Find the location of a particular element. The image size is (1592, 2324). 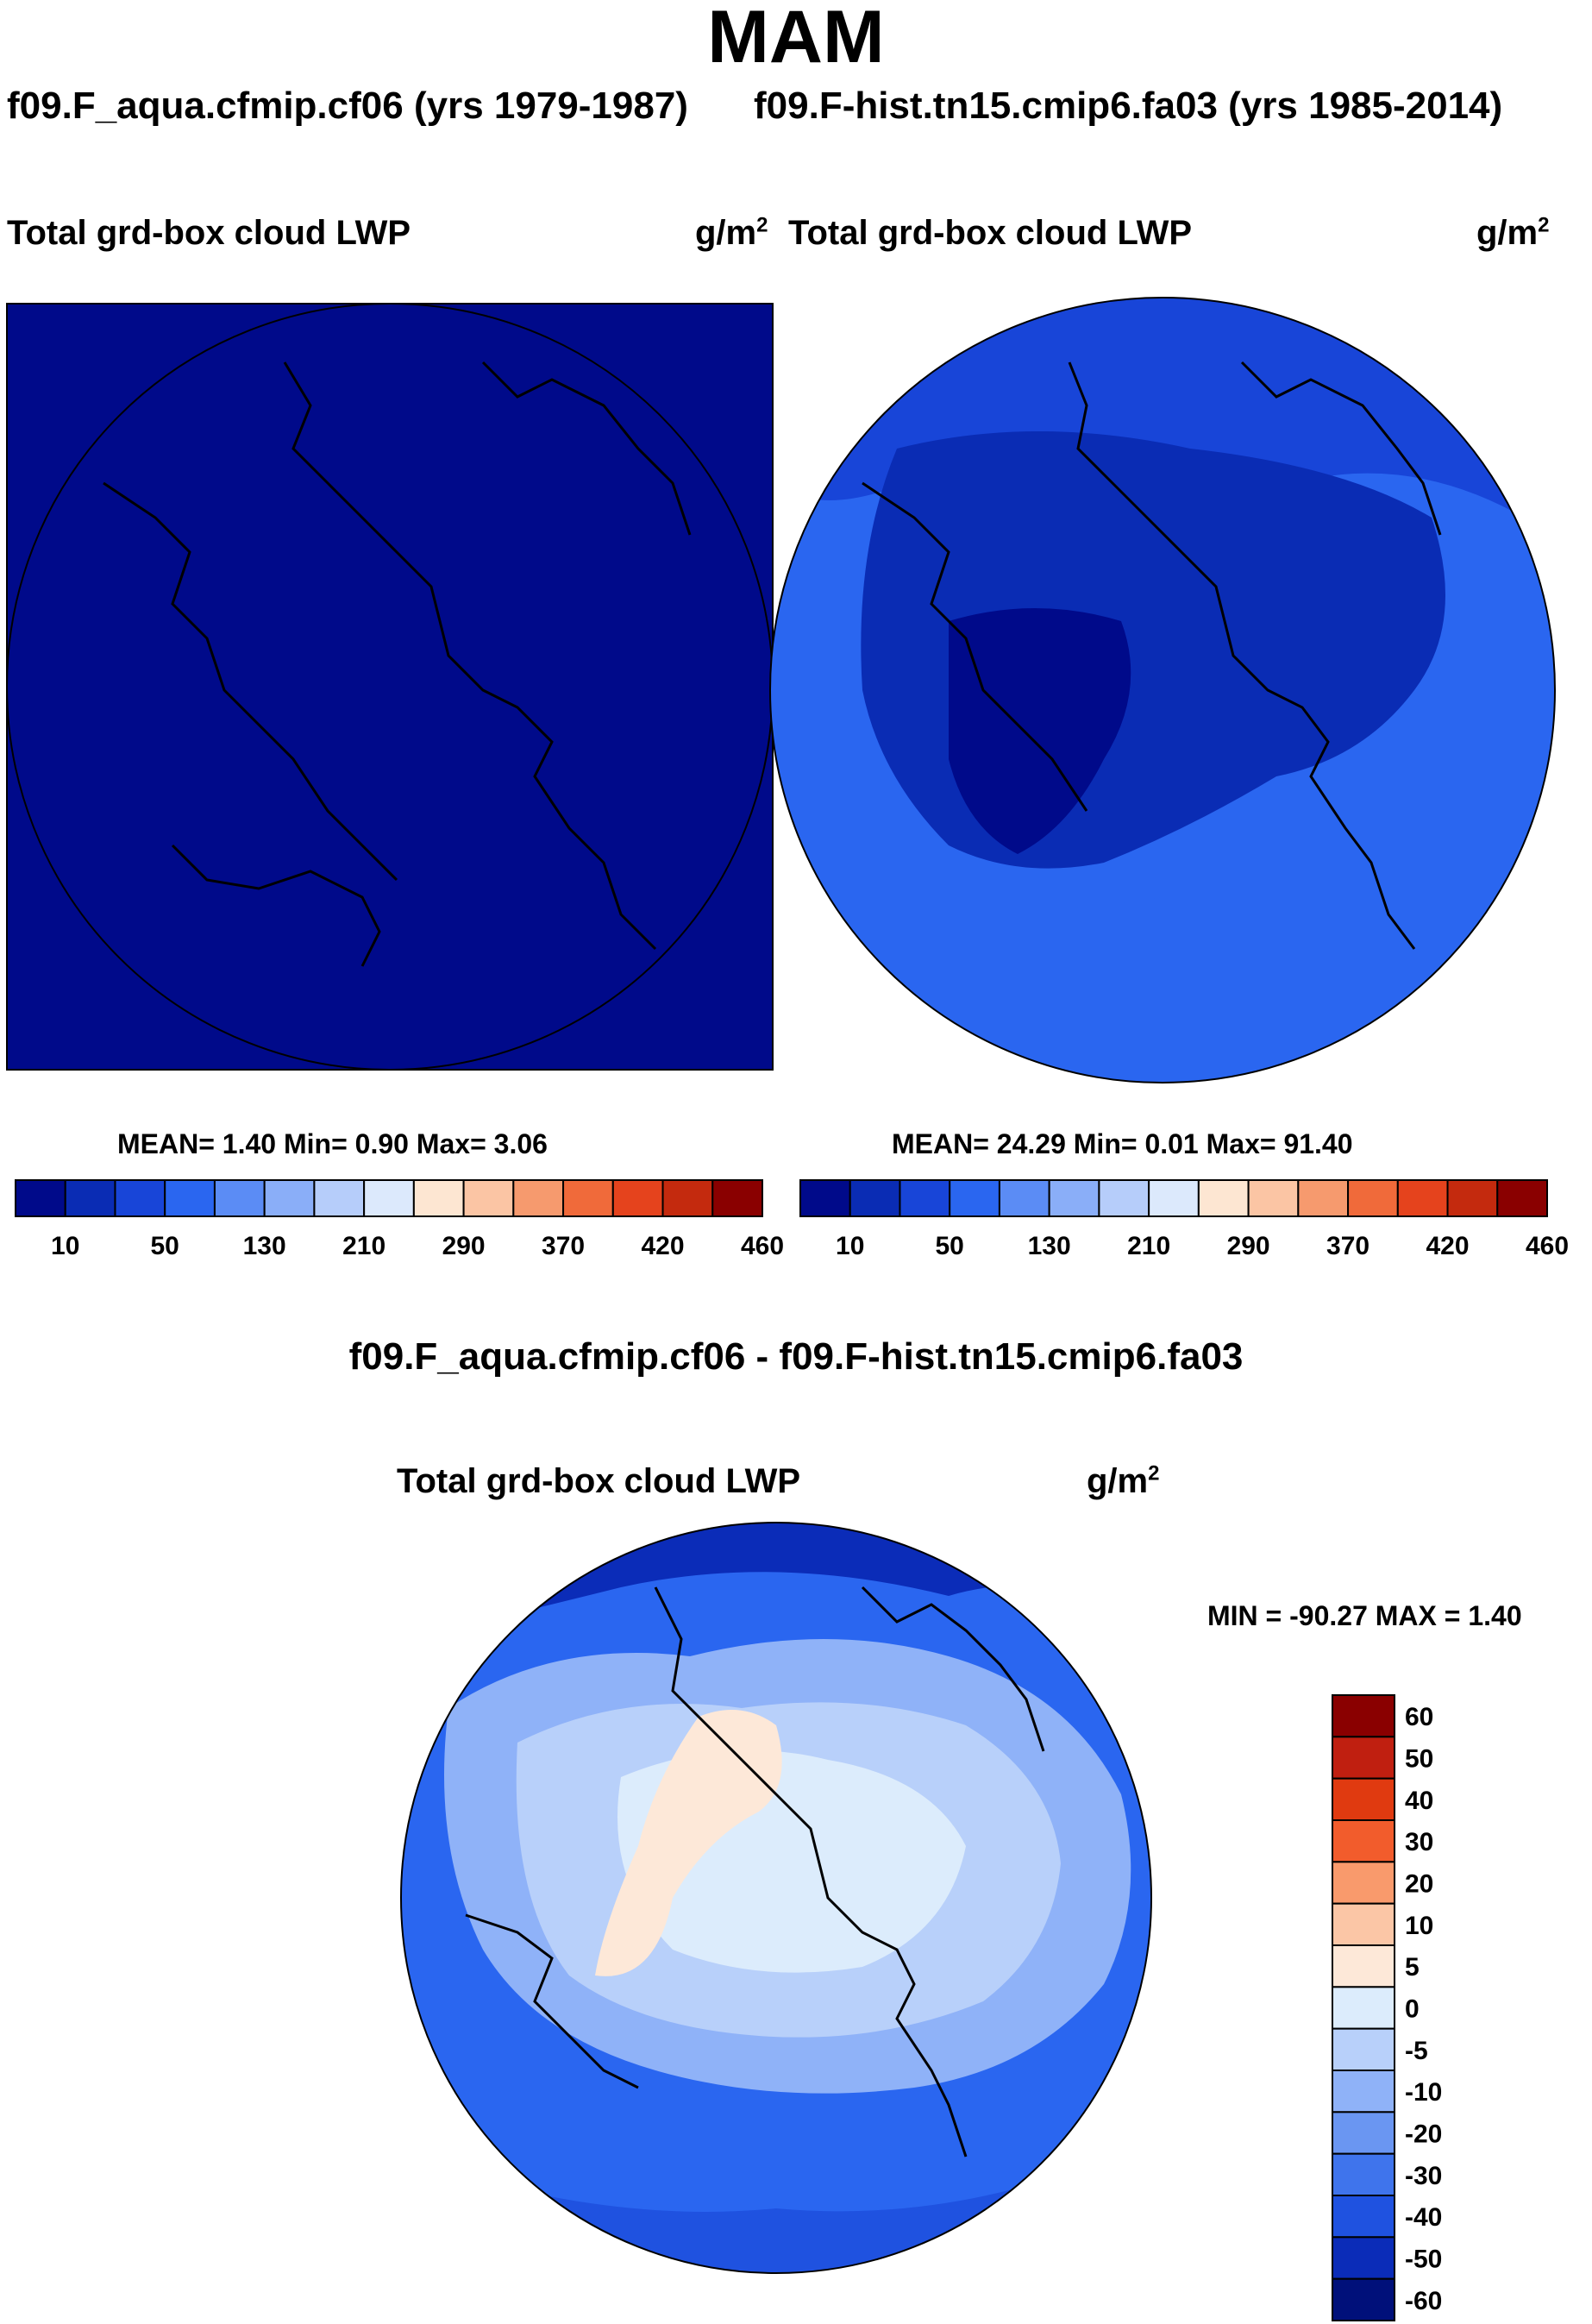

colorbar-tick-label: -60 is located at coordinates (1423, 2301).